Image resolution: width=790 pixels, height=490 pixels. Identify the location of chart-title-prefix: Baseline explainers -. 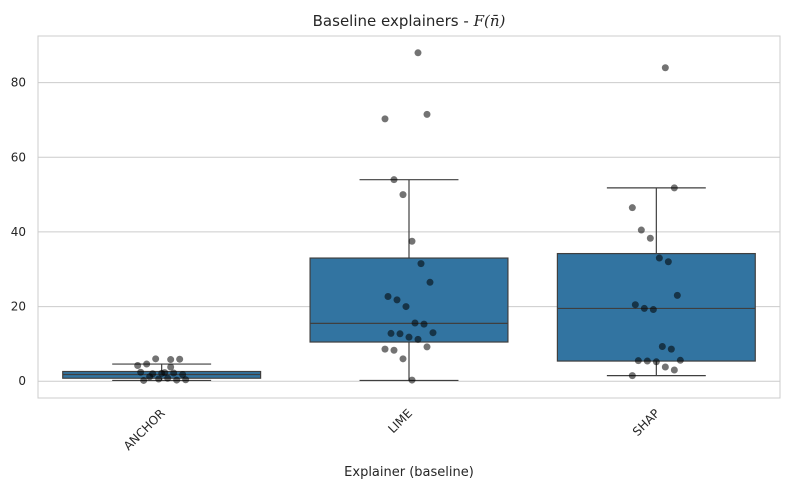
(393, 21).